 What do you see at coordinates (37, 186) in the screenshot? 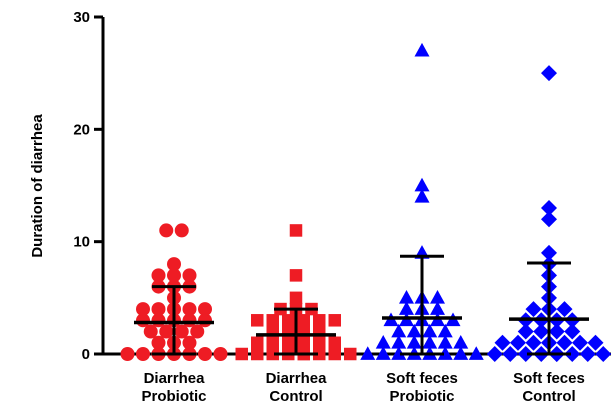
I see `y-axis-title: Duration of diarrhea` at bounding box center [37, 186].